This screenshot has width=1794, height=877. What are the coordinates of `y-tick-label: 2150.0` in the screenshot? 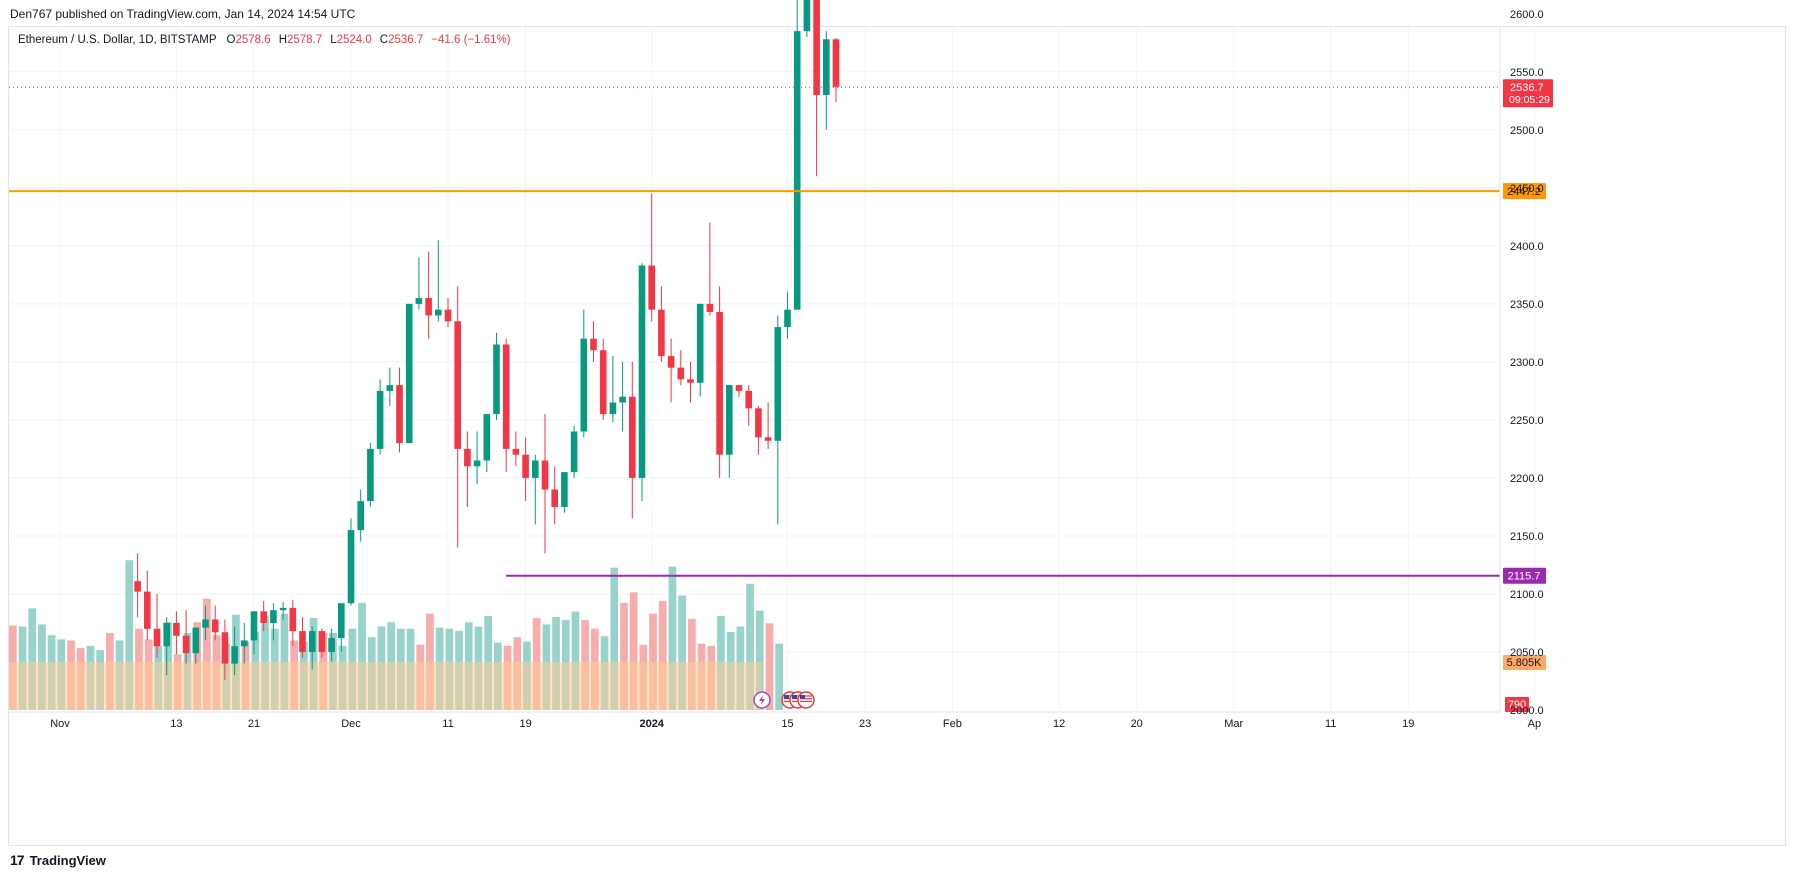 It's located at (1527, 537).